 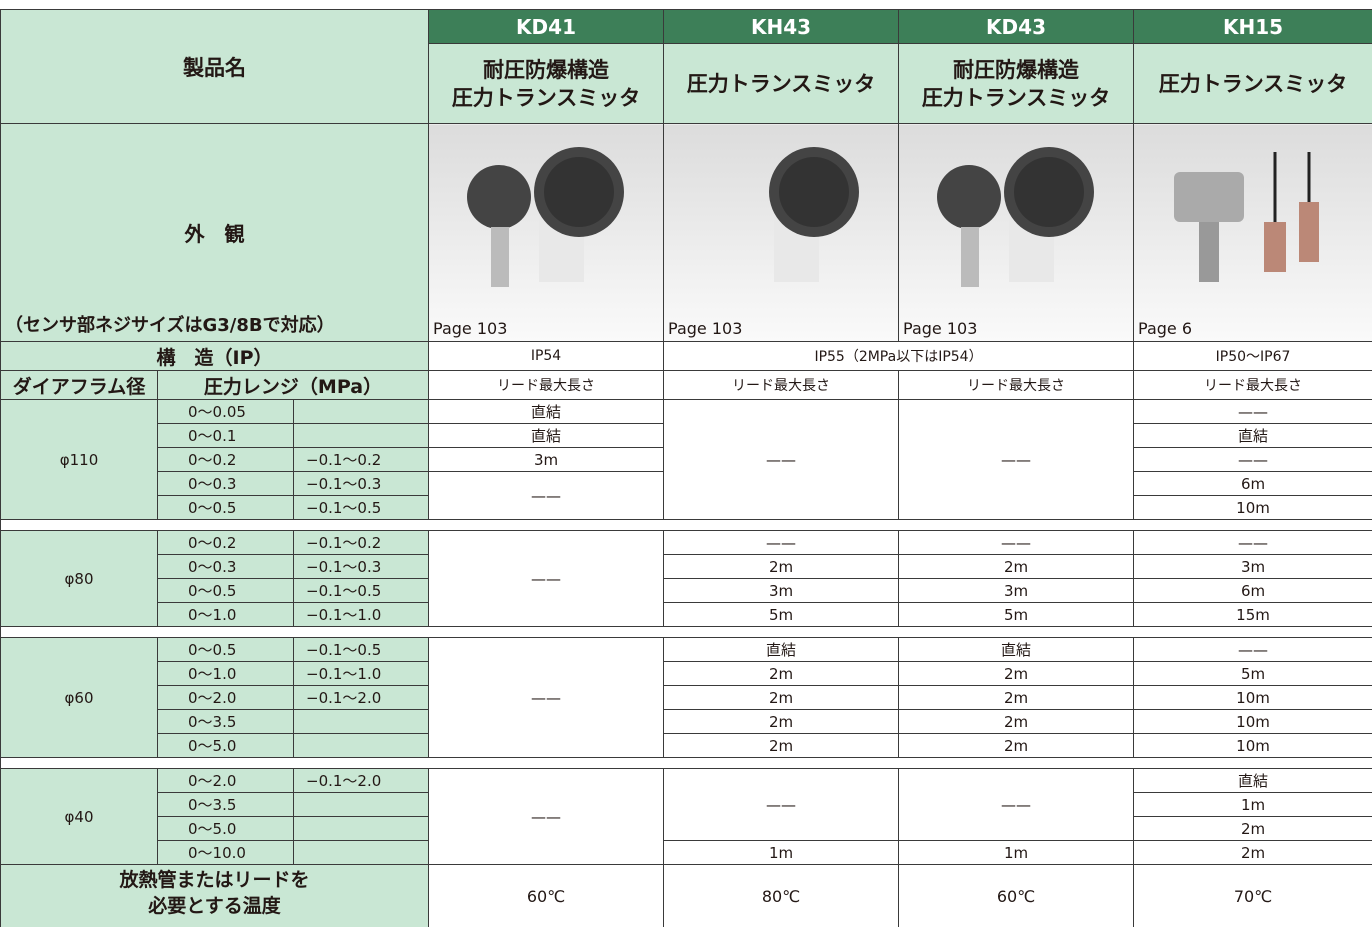 What do you see at coordinates (1252, 614) in the screenshot?
I see `lead-length: 15m` at bounding box center [1252, 614].